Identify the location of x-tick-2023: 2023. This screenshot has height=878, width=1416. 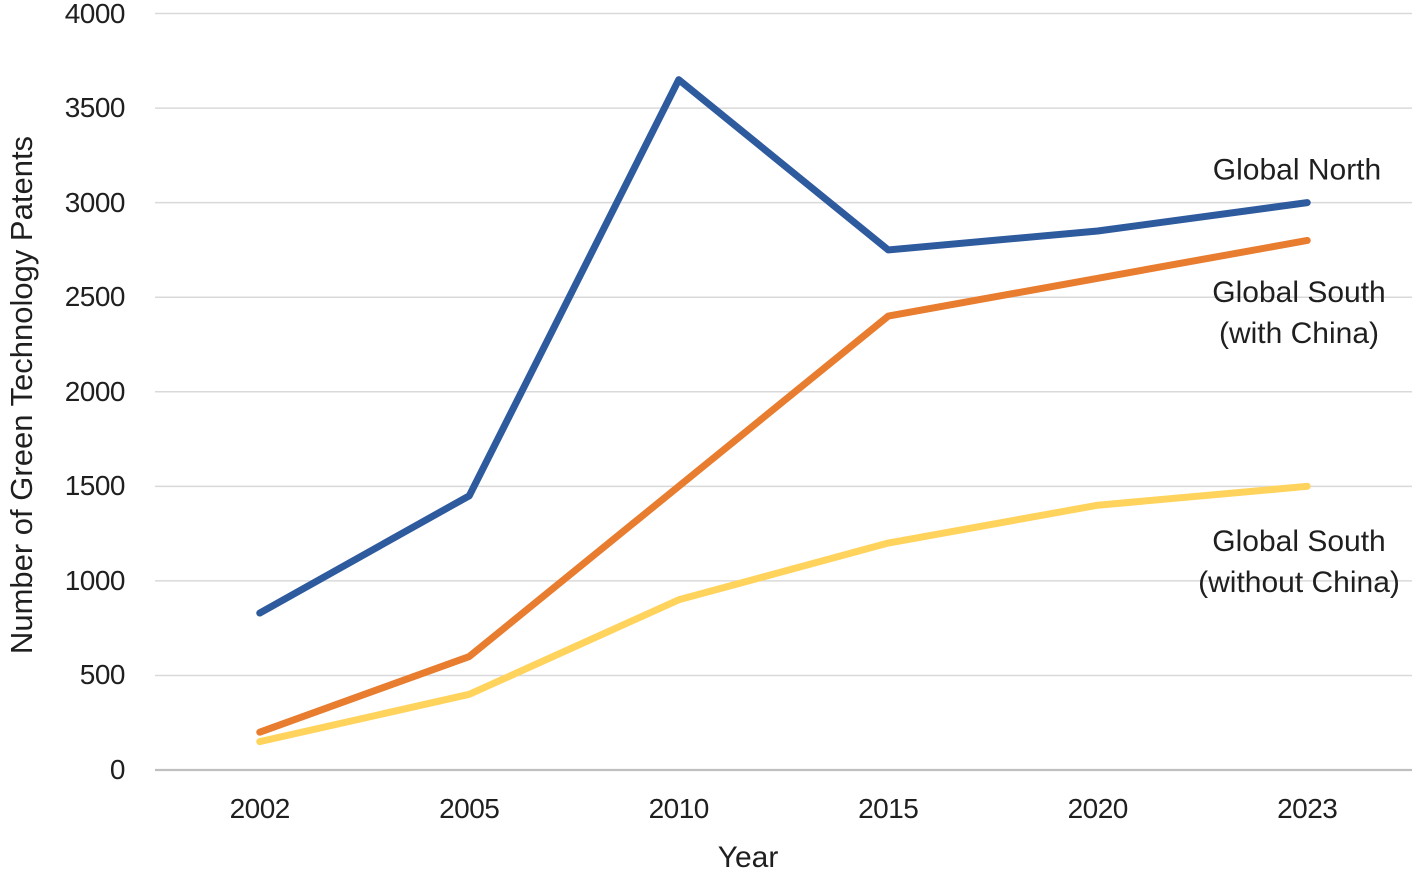
(1307, 808).